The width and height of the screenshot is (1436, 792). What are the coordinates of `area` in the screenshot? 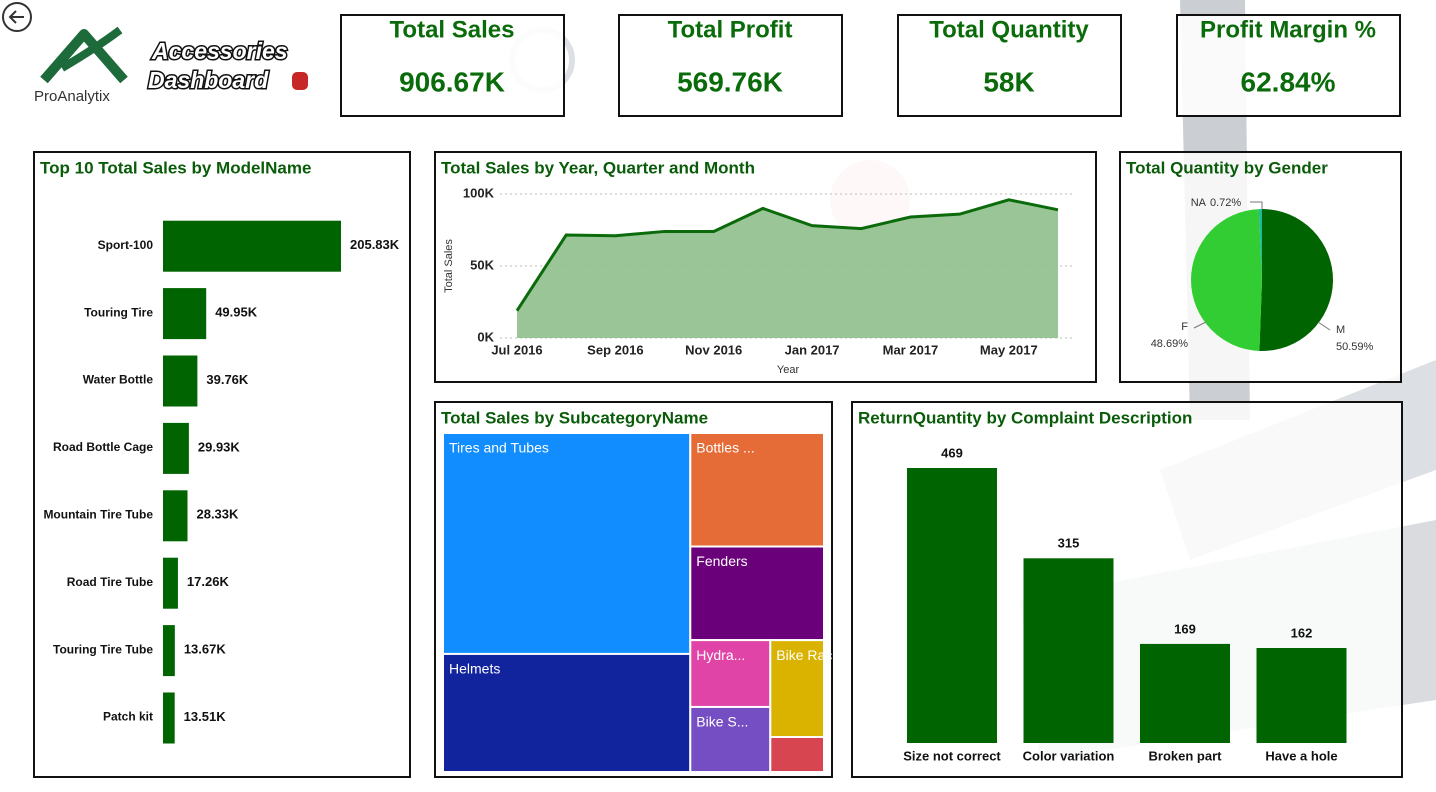 It's located at (787, 268).